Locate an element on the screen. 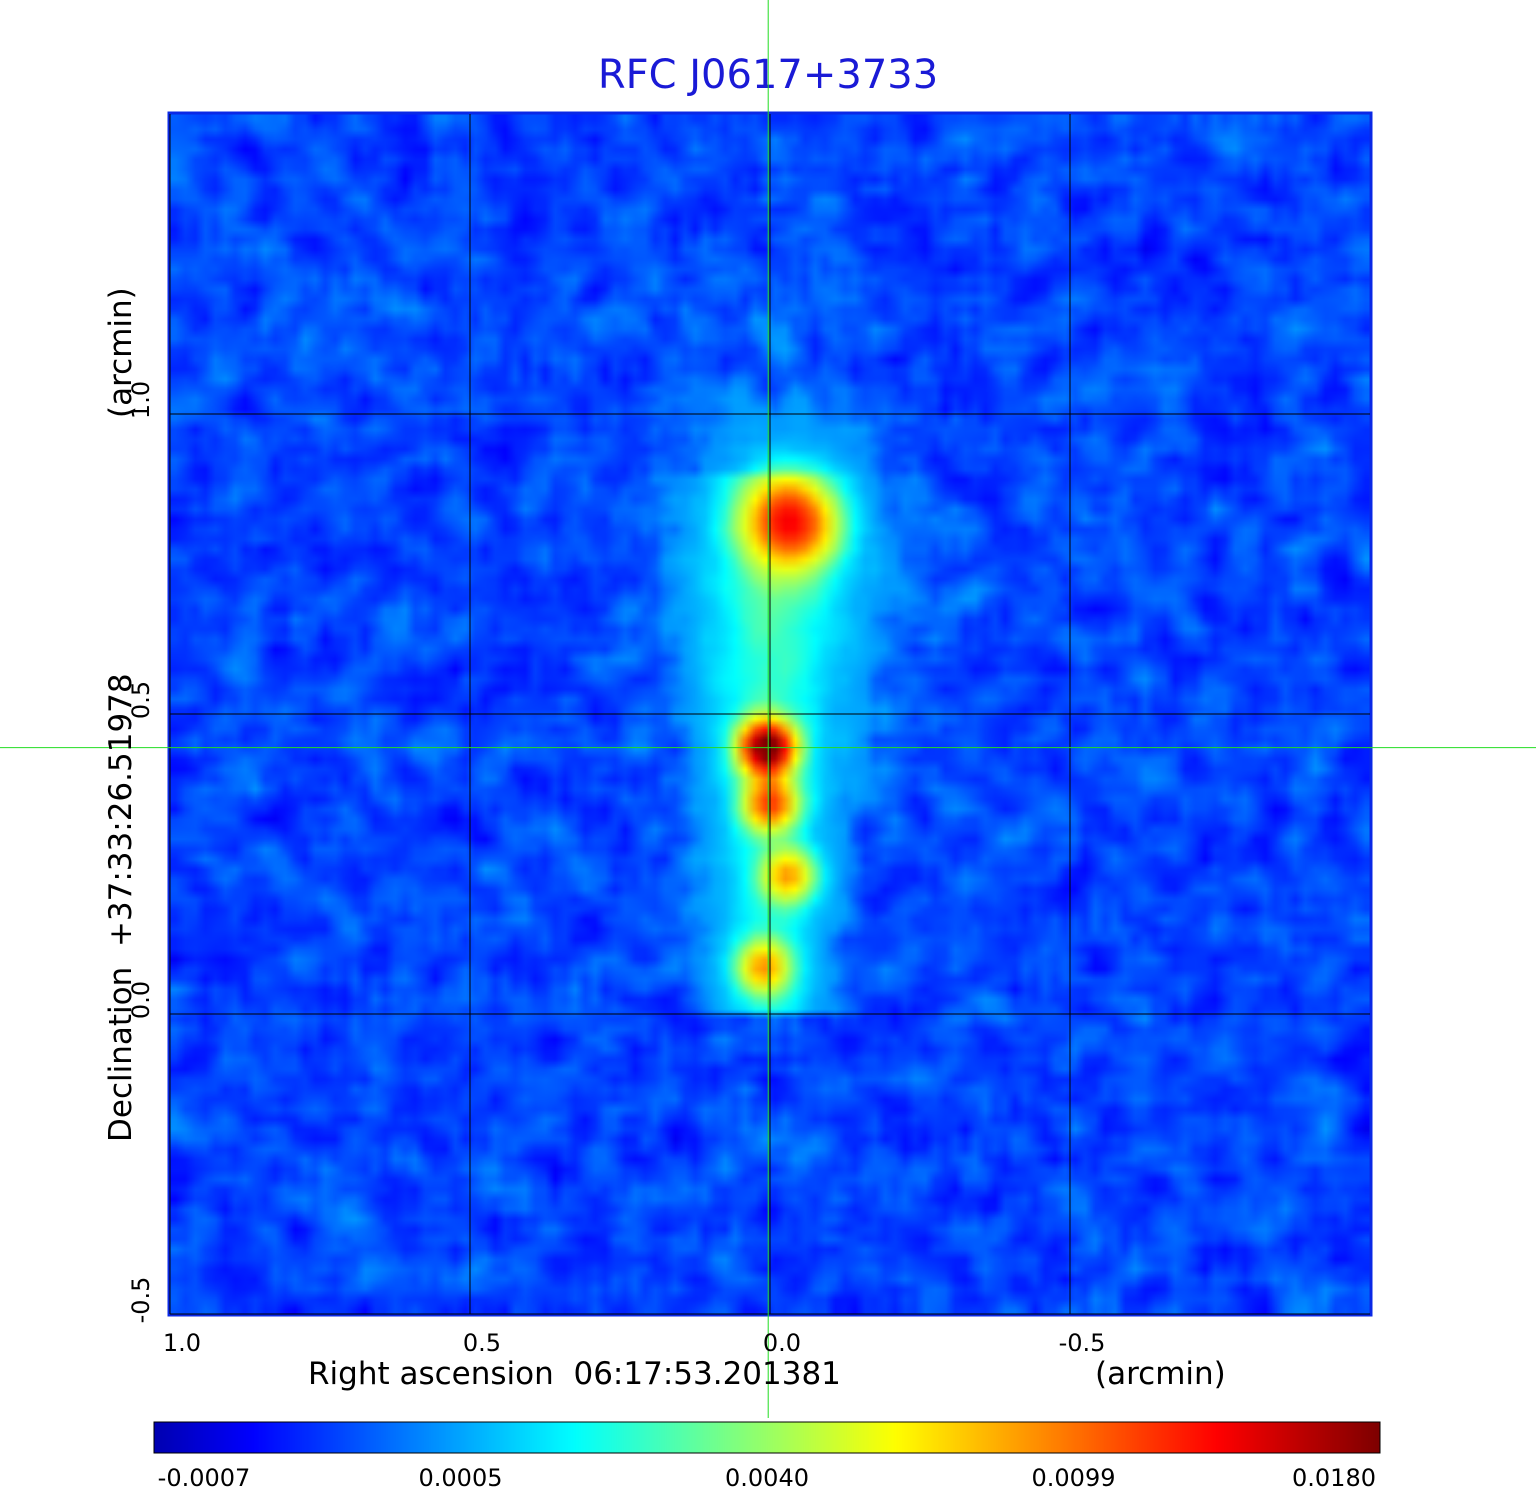  x-tick-label: 0.5 is located at coordinates (482, 1343).